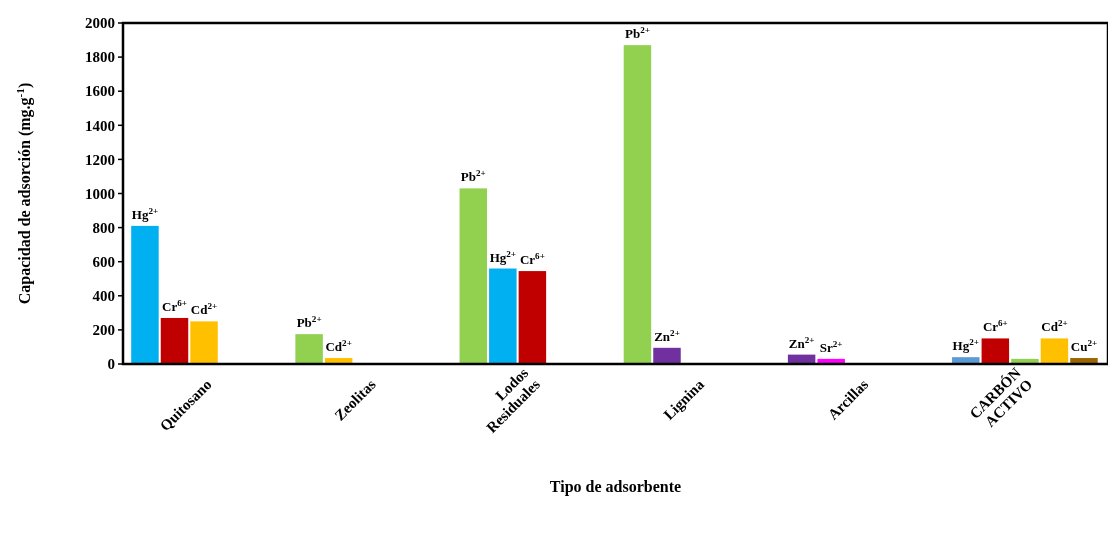 The width and height of the screenshot is (1117, 553). Describe the element at coordinates (103, 296) in the screenshot. I see `y-tick-label: 400` at that location.